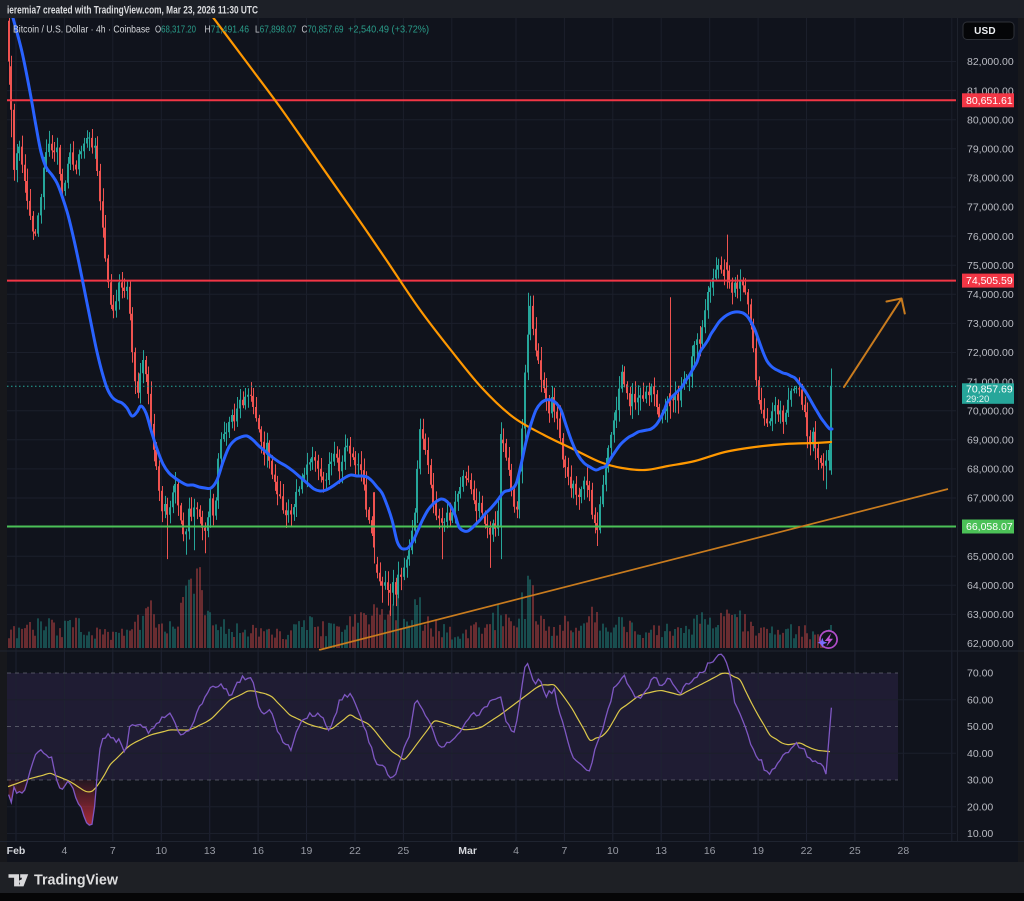 The image size is (1024, 901). Describe the element at coordinates (990, 237) in the screenshot. I see `svg-text: 76,000.00` at that location.